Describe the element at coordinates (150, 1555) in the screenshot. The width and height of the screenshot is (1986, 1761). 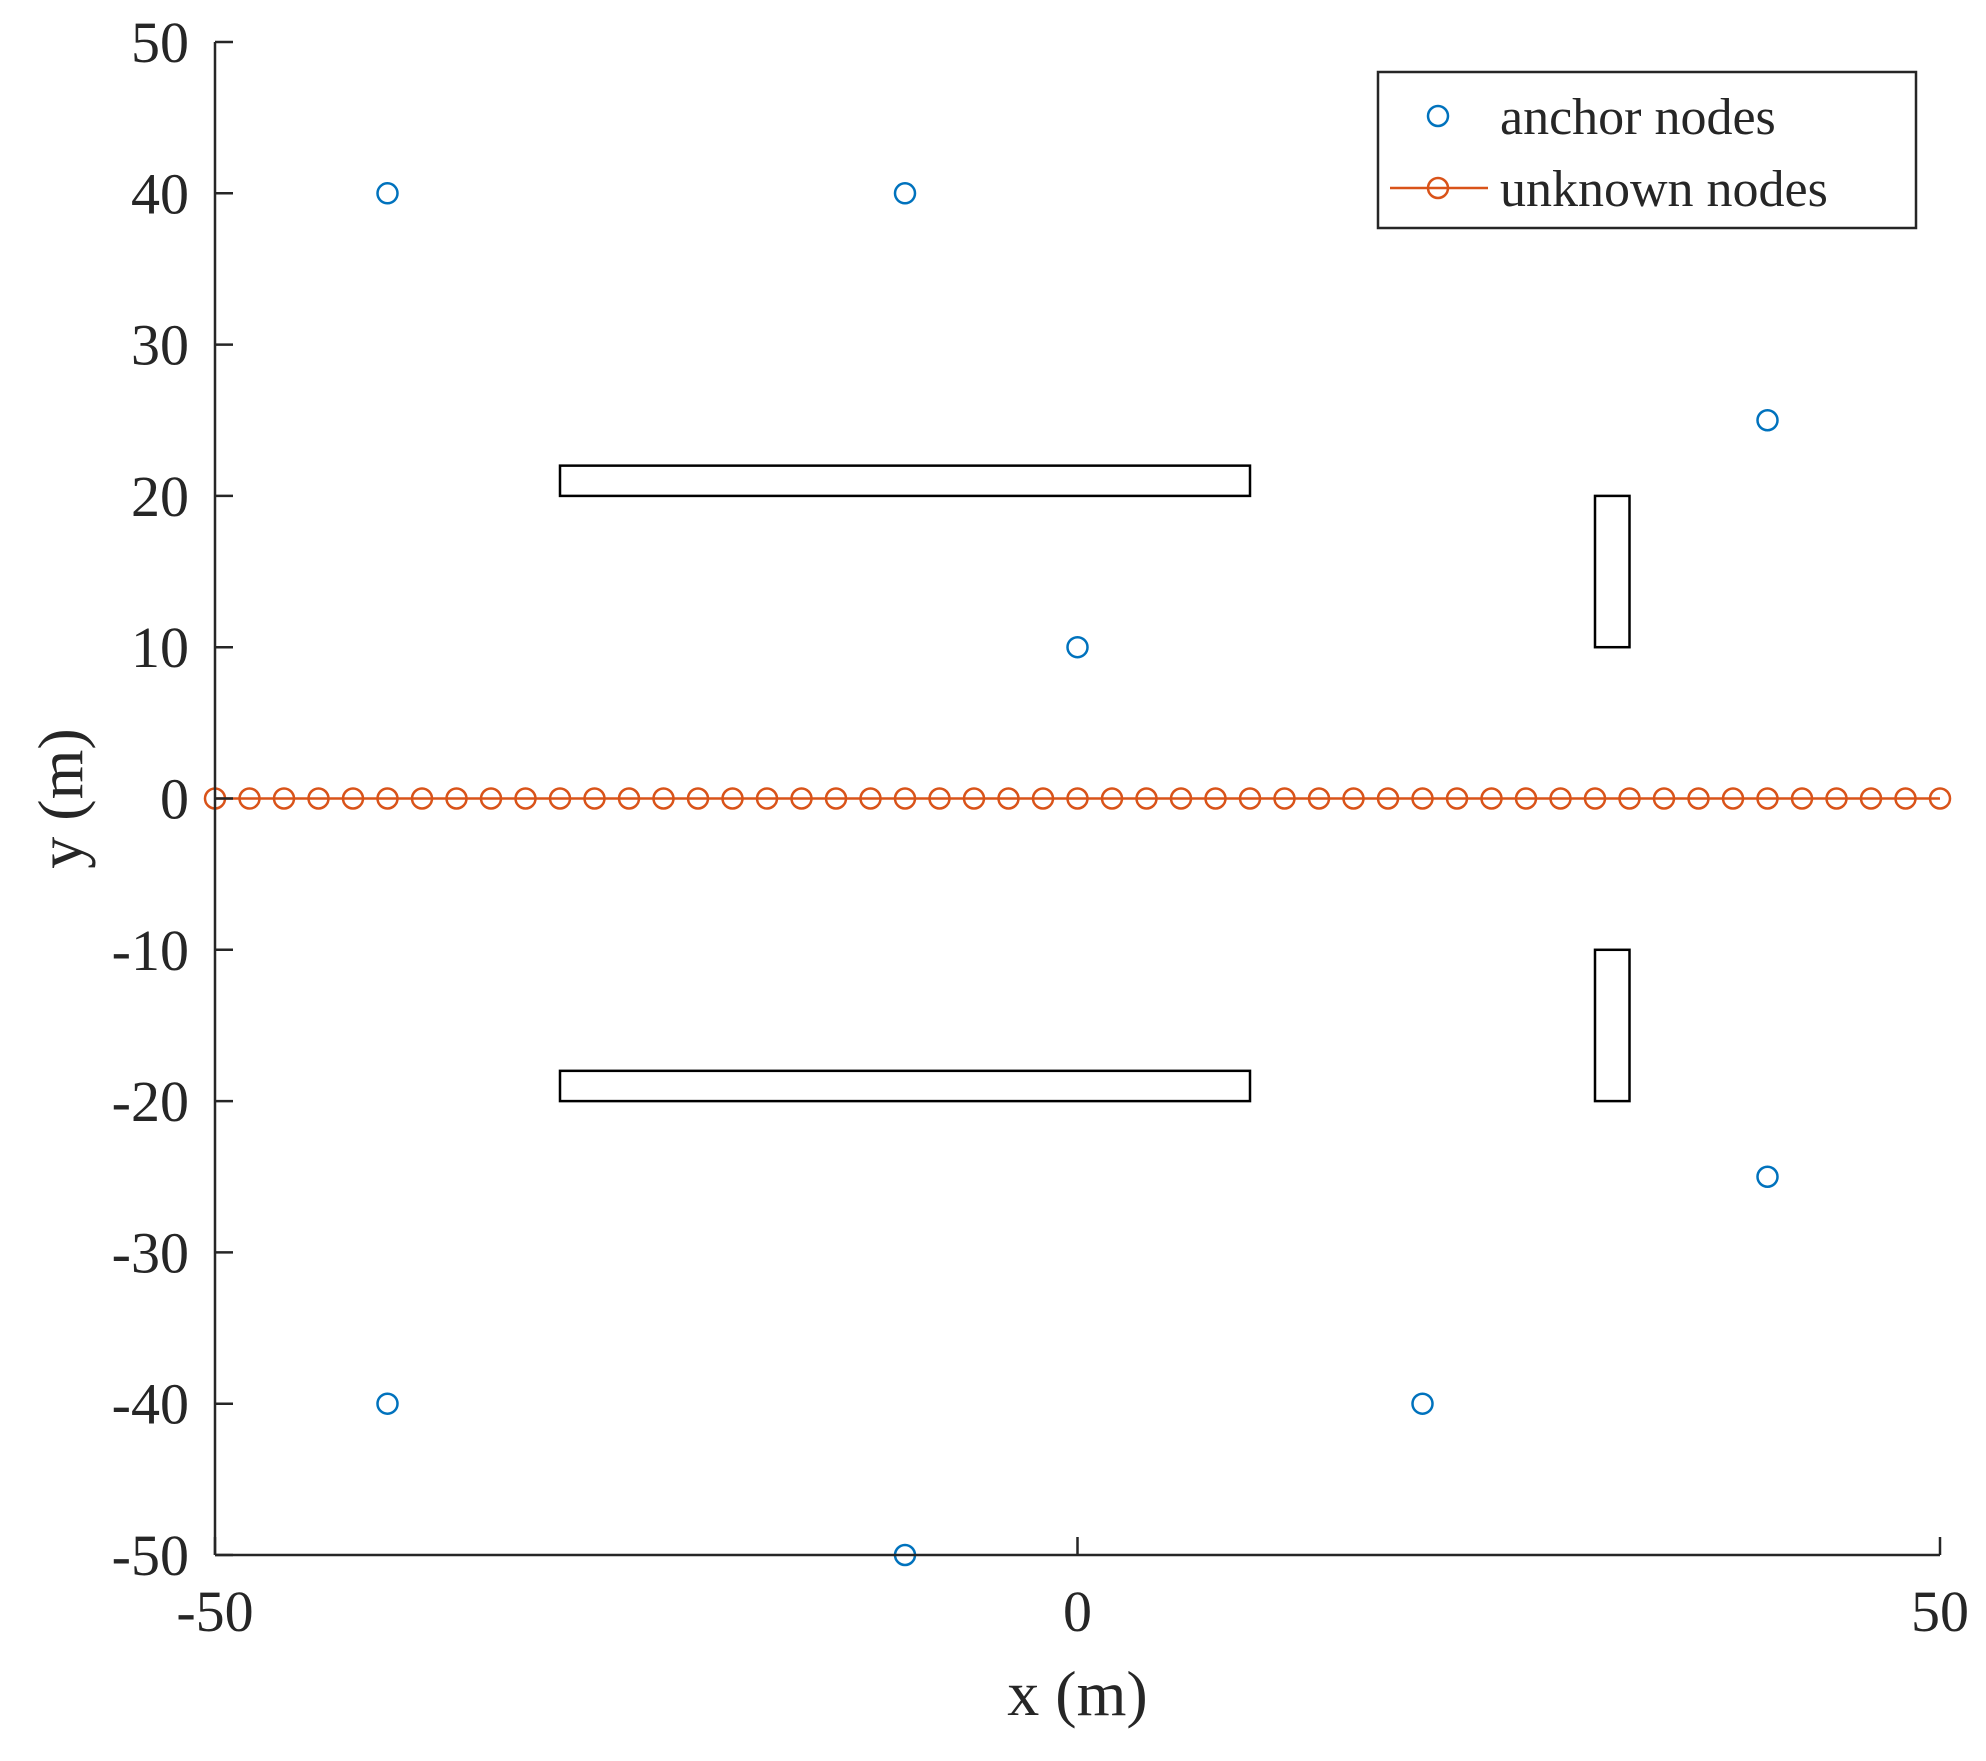
I see `y-tick-label: -50` at that location.